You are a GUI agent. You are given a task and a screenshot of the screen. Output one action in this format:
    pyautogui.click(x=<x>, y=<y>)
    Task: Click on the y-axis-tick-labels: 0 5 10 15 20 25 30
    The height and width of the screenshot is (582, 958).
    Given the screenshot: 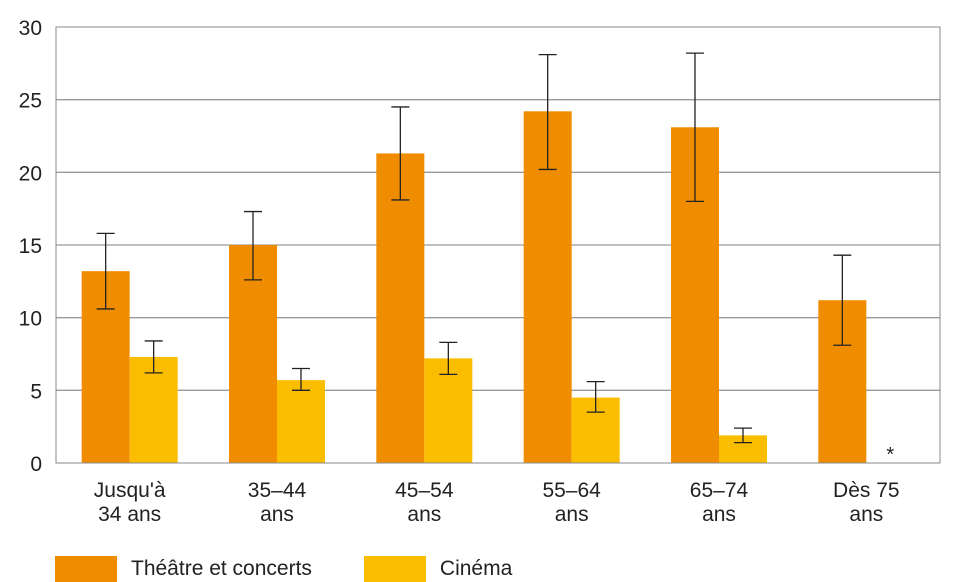 What is the action you would take?
    pyautogui.click(x=30, y=246)
    